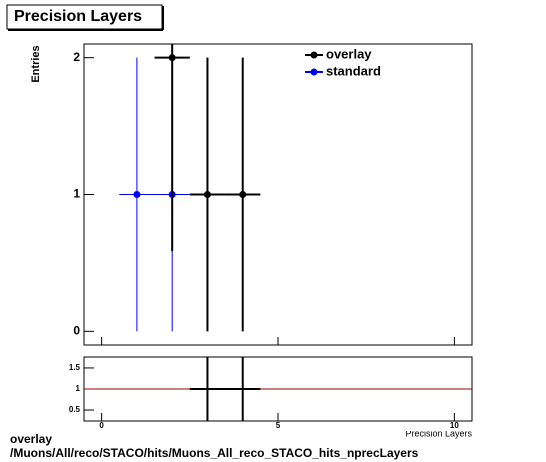 This screenshot has width=546, height=462. Describe the element at coordinates (278, 389) in the screenshot. I see `plot-area` at that location.